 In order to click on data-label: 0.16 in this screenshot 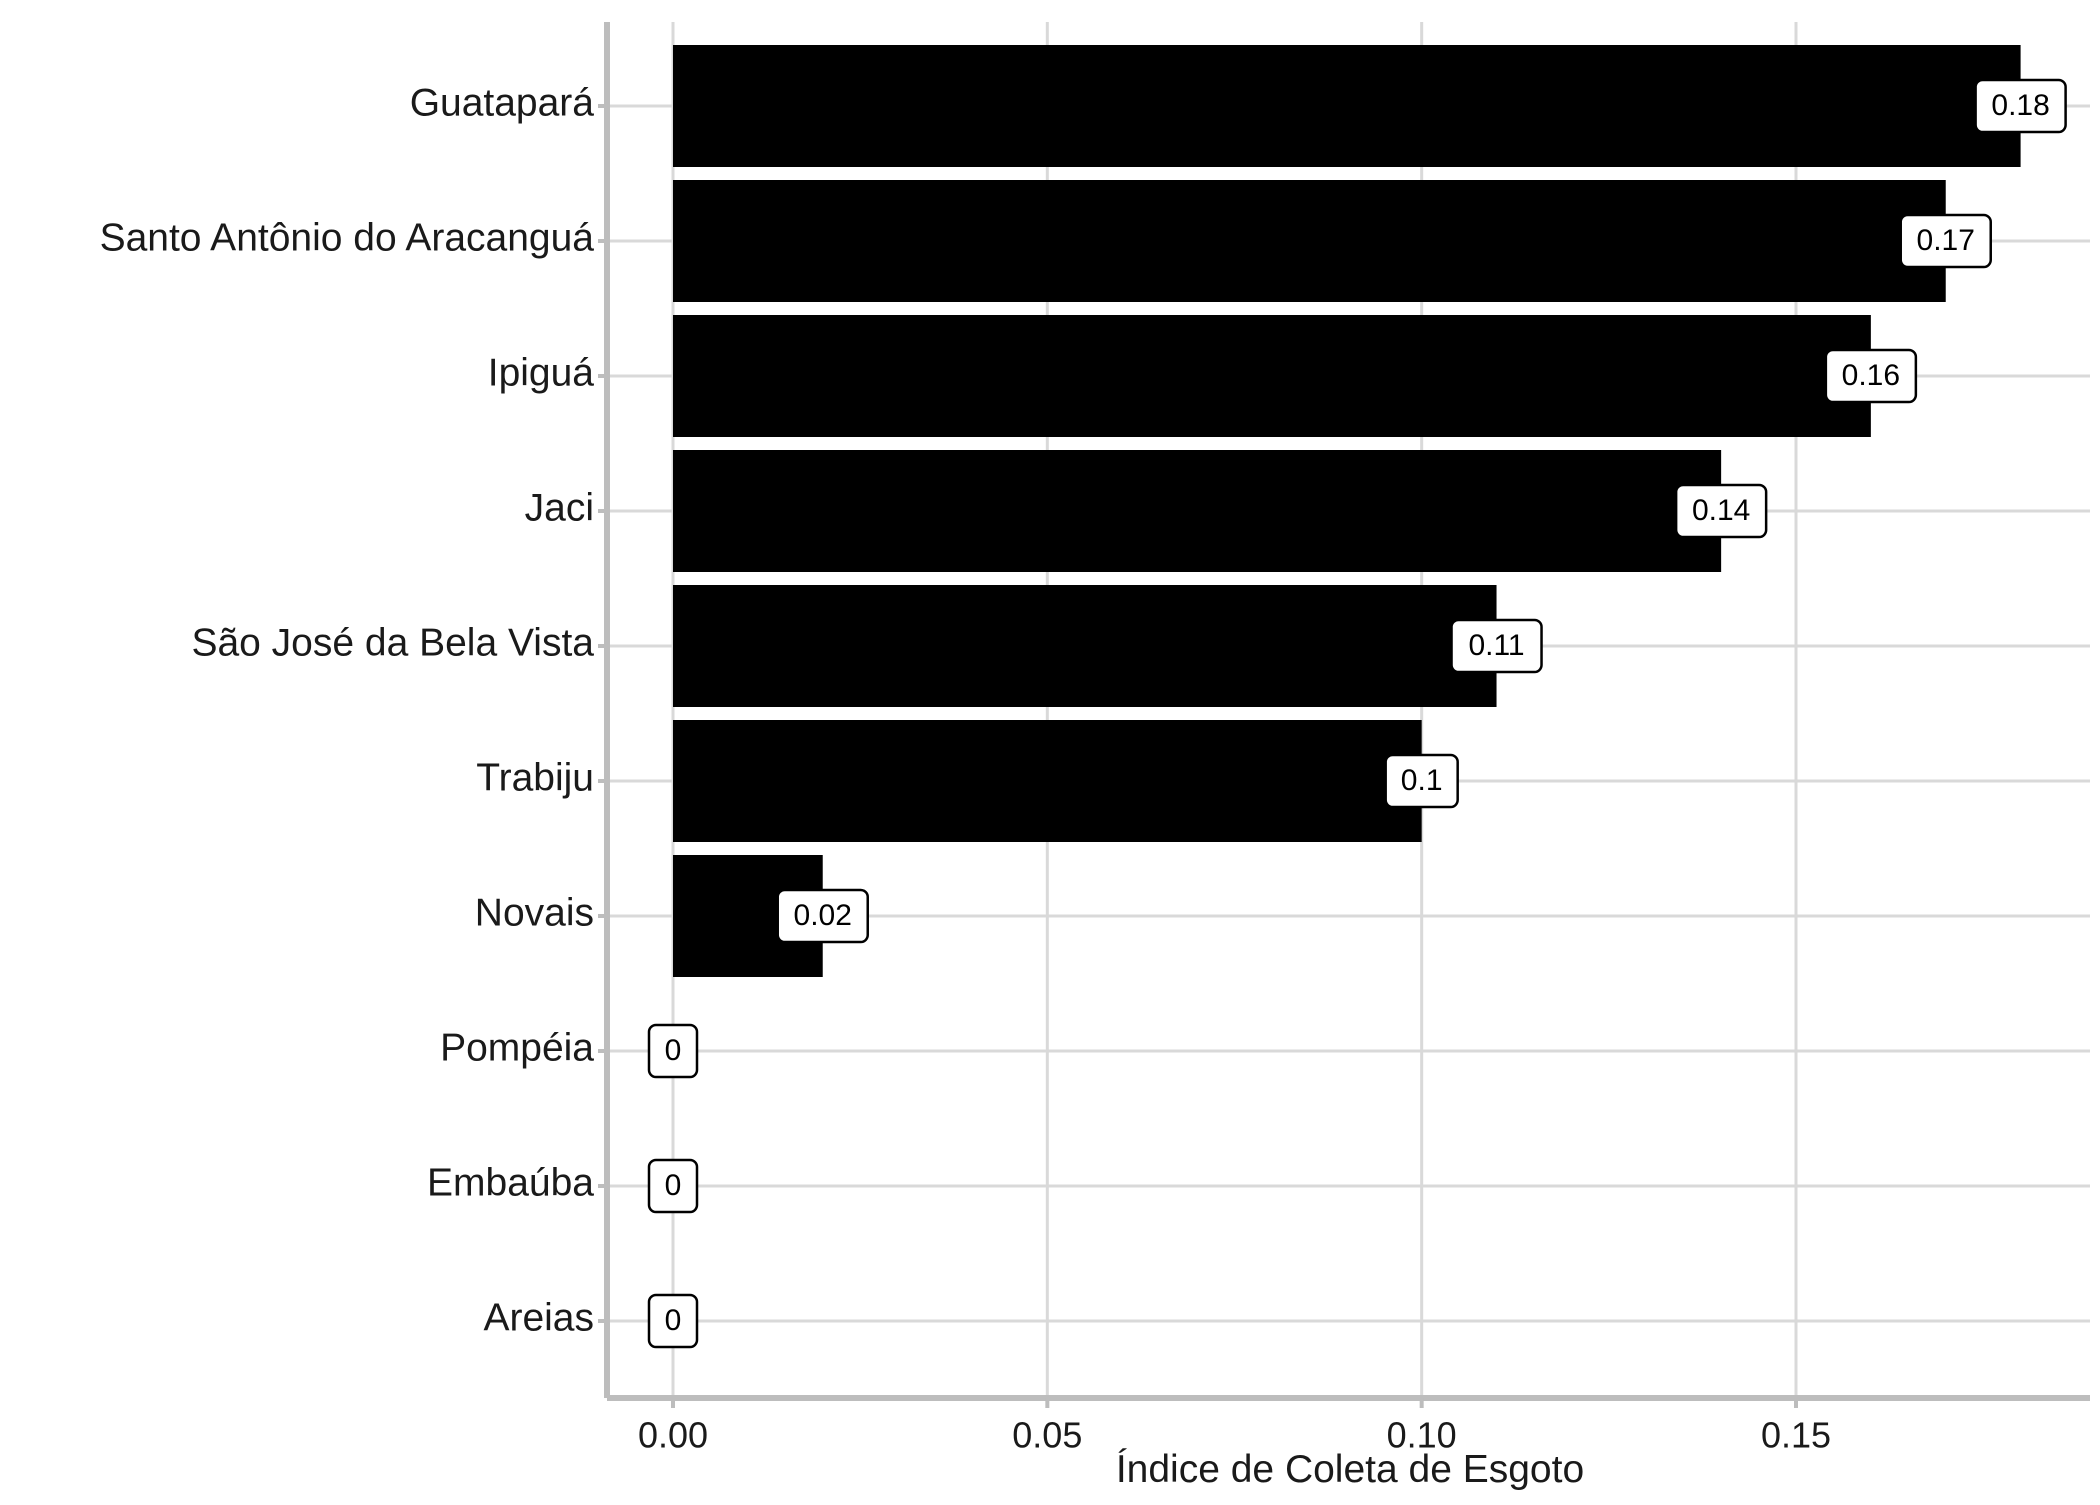, I will do `click(1871, 376)`.